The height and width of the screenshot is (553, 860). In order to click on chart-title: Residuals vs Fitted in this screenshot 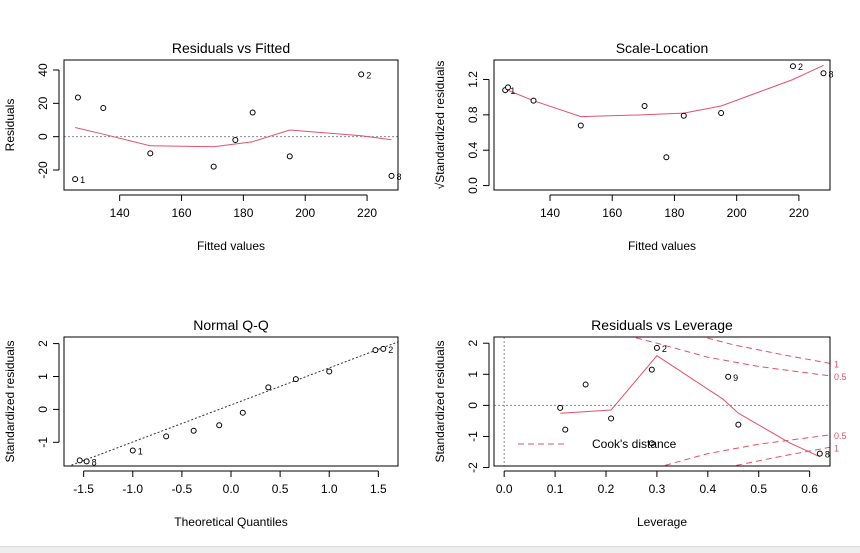, I will do `click(231, 48)`.